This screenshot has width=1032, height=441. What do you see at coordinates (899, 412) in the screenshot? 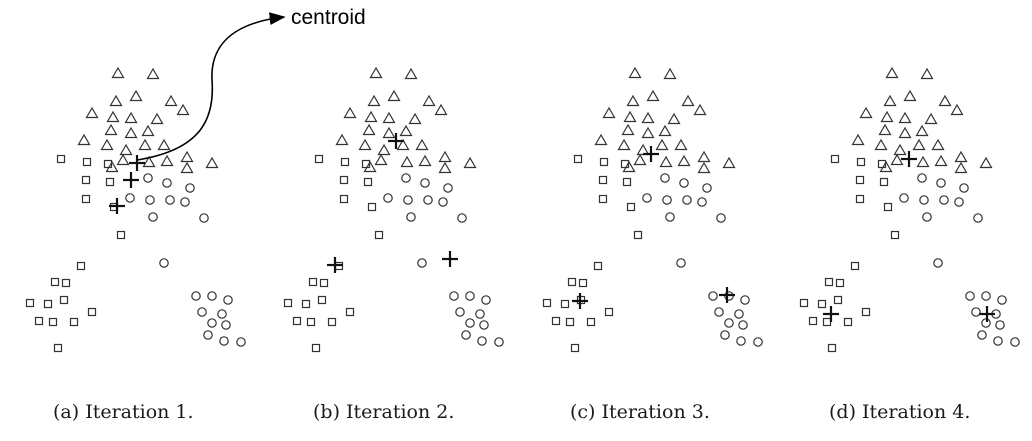
I see `caption-iteration-4: (d) Iteration 4.` at bounding box center [899, 412].